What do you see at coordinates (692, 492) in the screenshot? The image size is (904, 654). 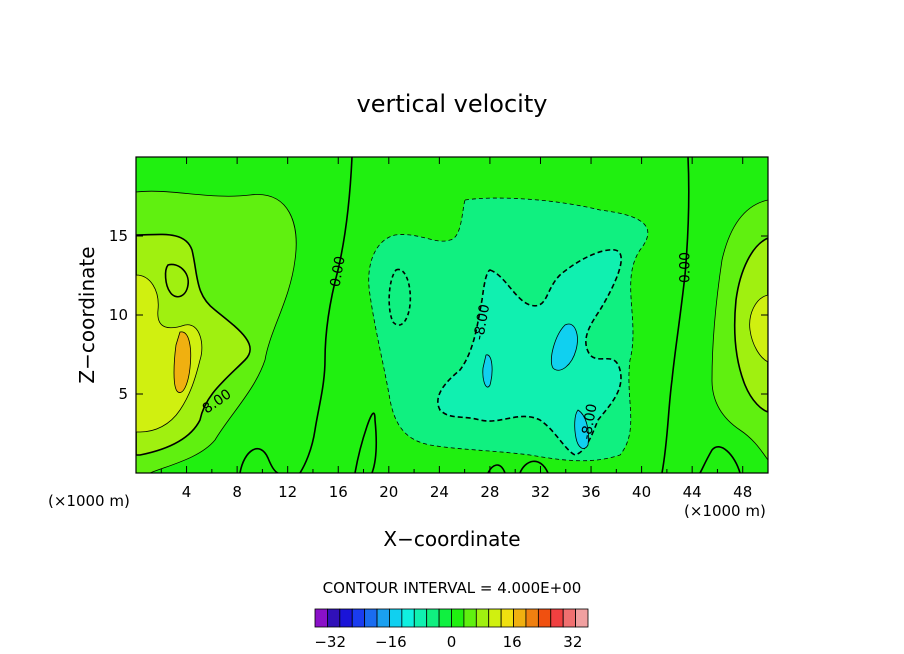 I see `x-tick-label: 44` at bounding box center [692, 492].